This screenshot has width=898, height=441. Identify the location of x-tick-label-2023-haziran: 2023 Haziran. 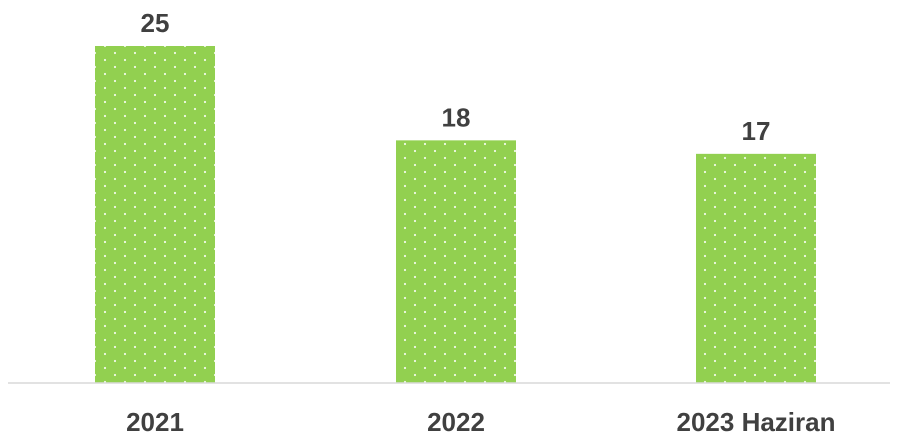
(756, 422).